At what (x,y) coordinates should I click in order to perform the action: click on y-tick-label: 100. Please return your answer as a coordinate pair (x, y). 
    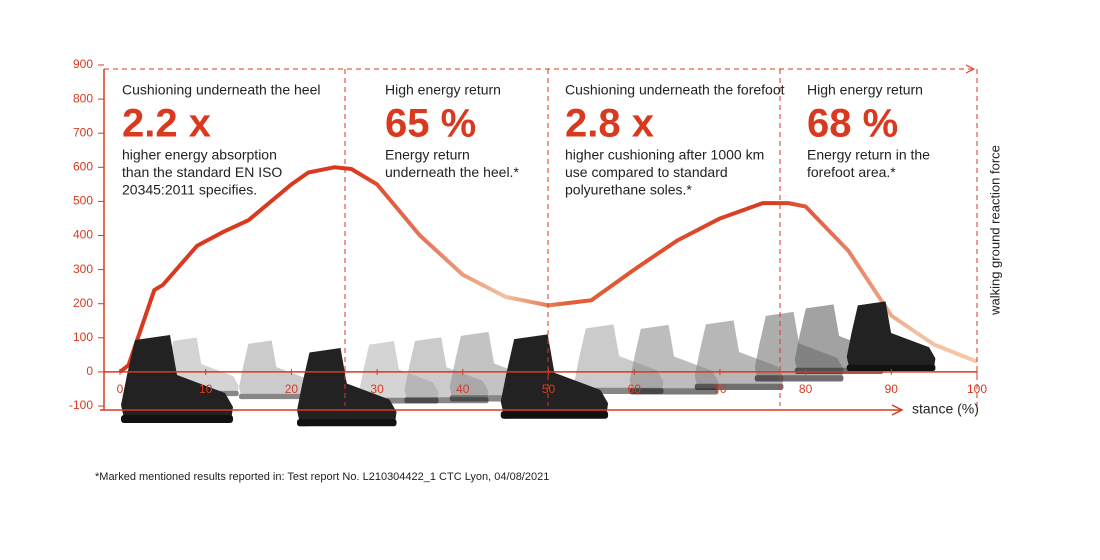
    Looking at the image, I should click on (83, 337).